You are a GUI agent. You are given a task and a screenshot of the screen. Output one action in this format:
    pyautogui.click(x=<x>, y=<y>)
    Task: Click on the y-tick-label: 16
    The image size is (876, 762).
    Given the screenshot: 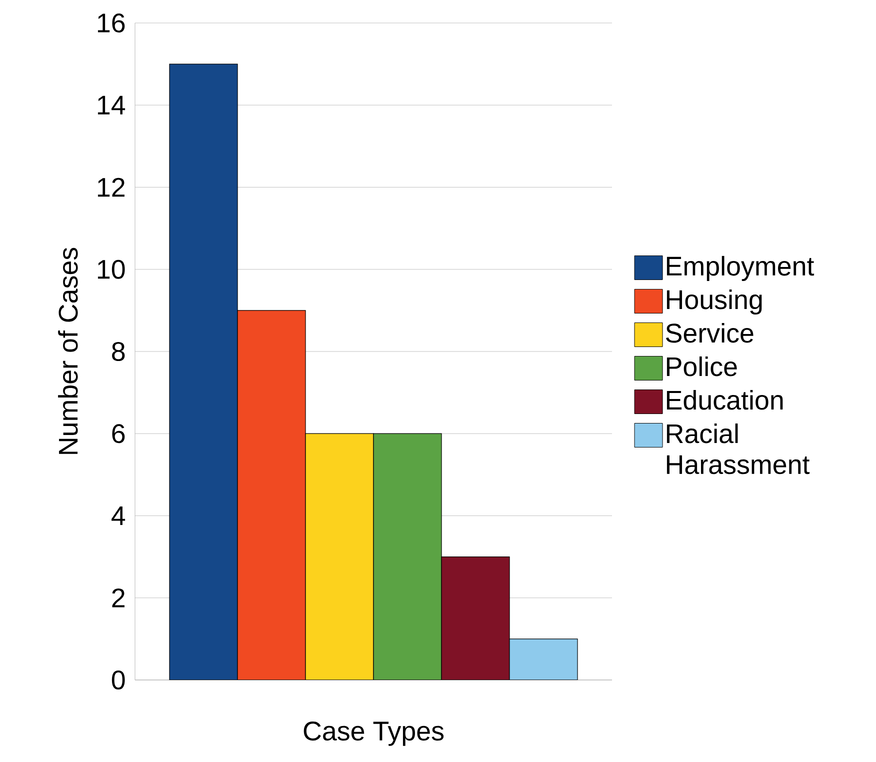 What is the action you would take?
    pyautogui.click(x=111, y=23)
    